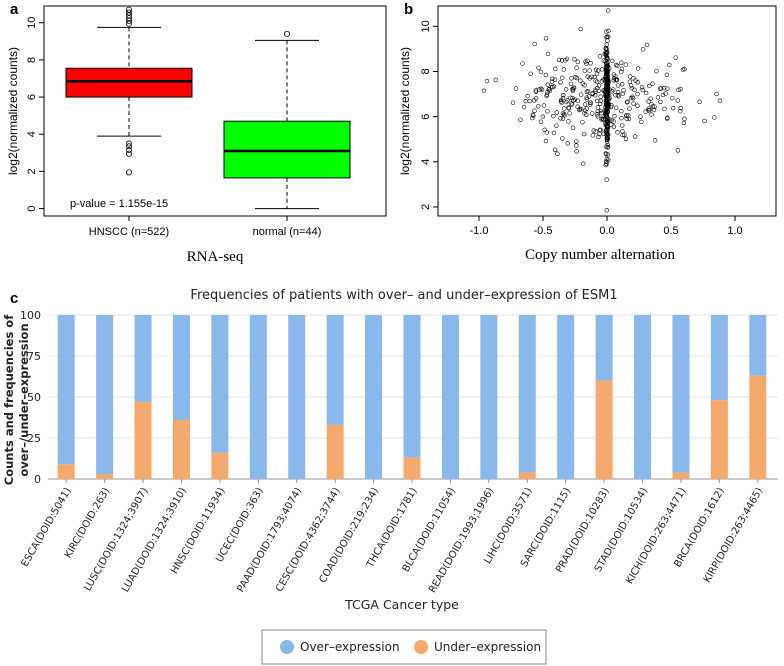 The image size is (784, 666). I want to click on legend-under-swatch, so click(421, 647).